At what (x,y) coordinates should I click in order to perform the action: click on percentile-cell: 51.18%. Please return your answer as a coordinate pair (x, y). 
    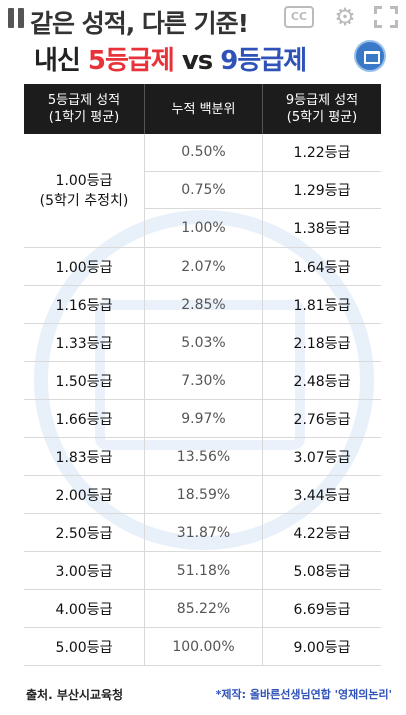
    Looking at the image, I should click on (204, 570).